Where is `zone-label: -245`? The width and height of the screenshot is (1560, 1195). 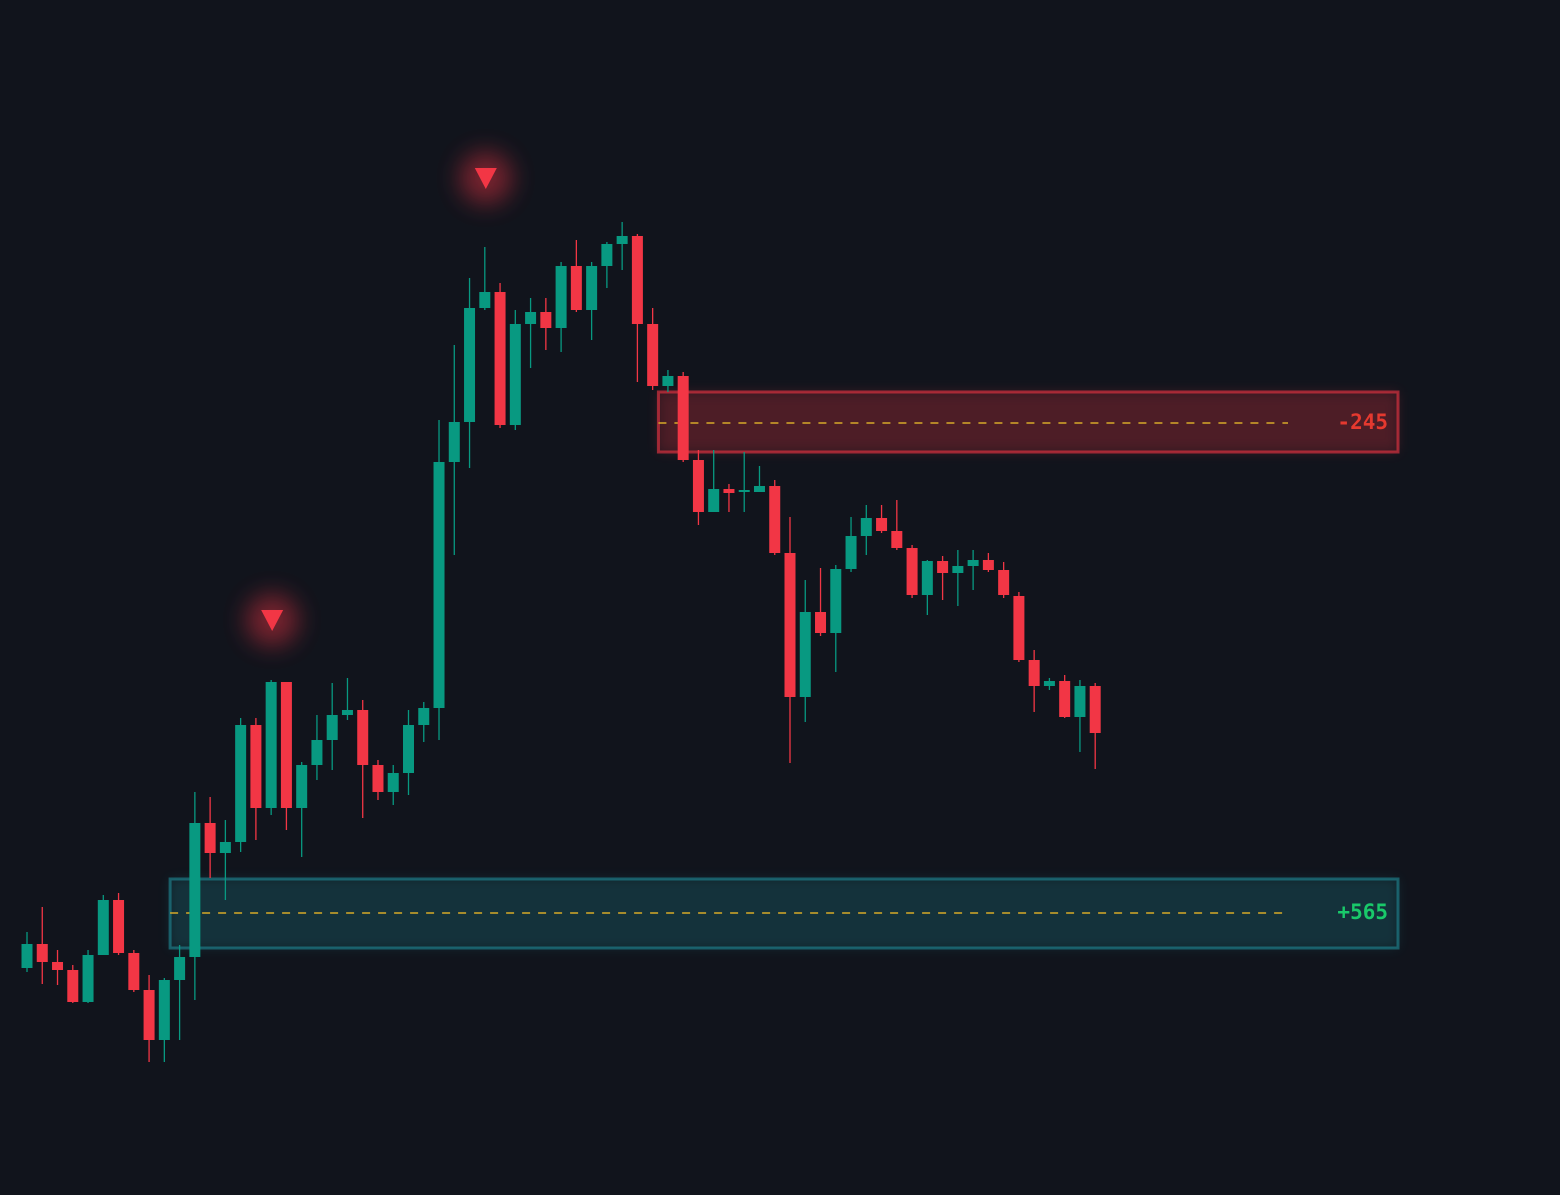
zone-label: -245 is located at coordinates (1362, 422).